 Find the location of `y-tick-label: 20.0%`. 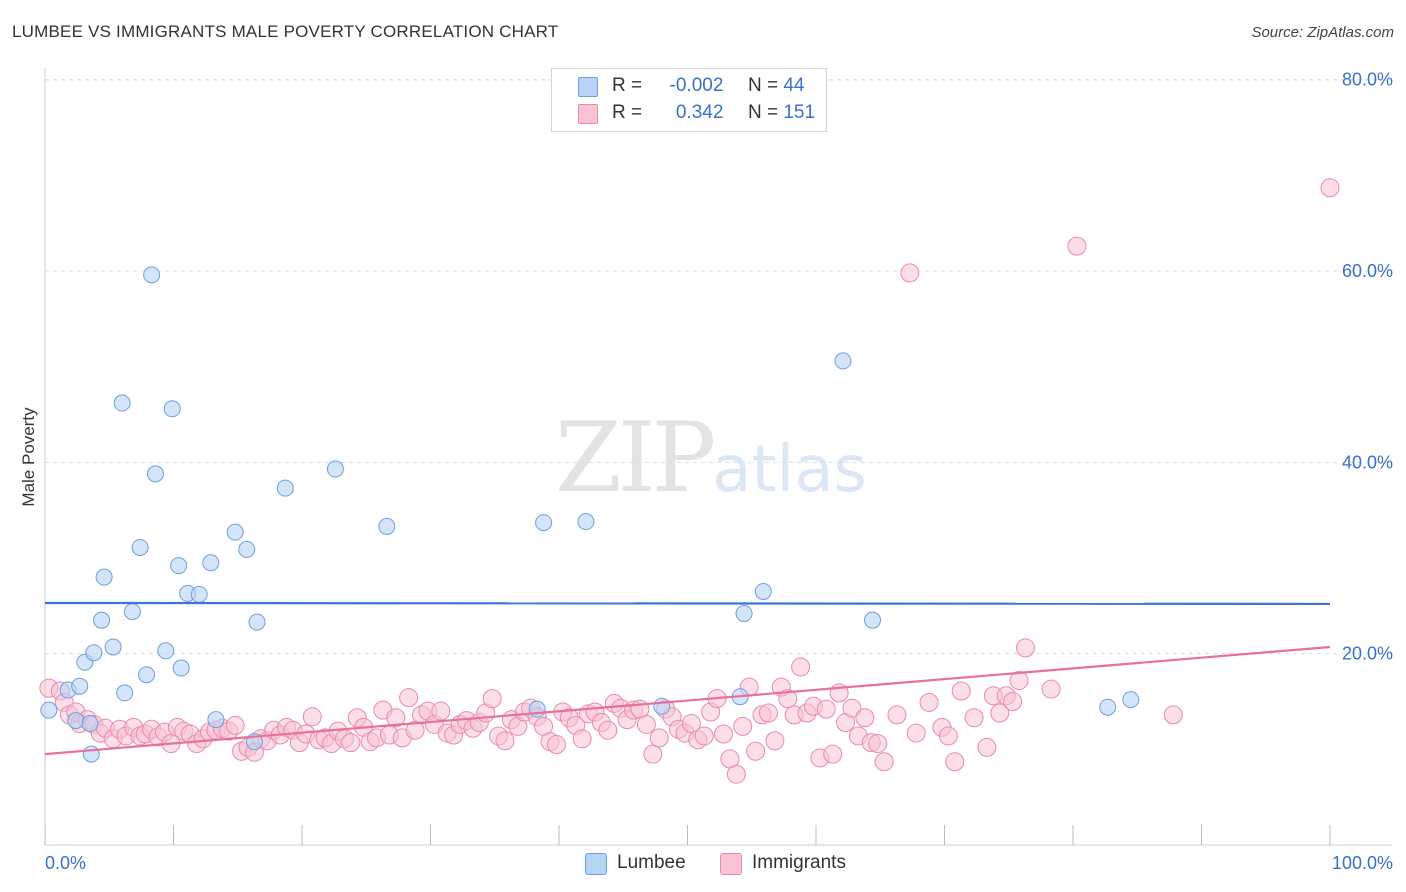

y-tick-label: 20.0% is located at coordinates (1367, 654).